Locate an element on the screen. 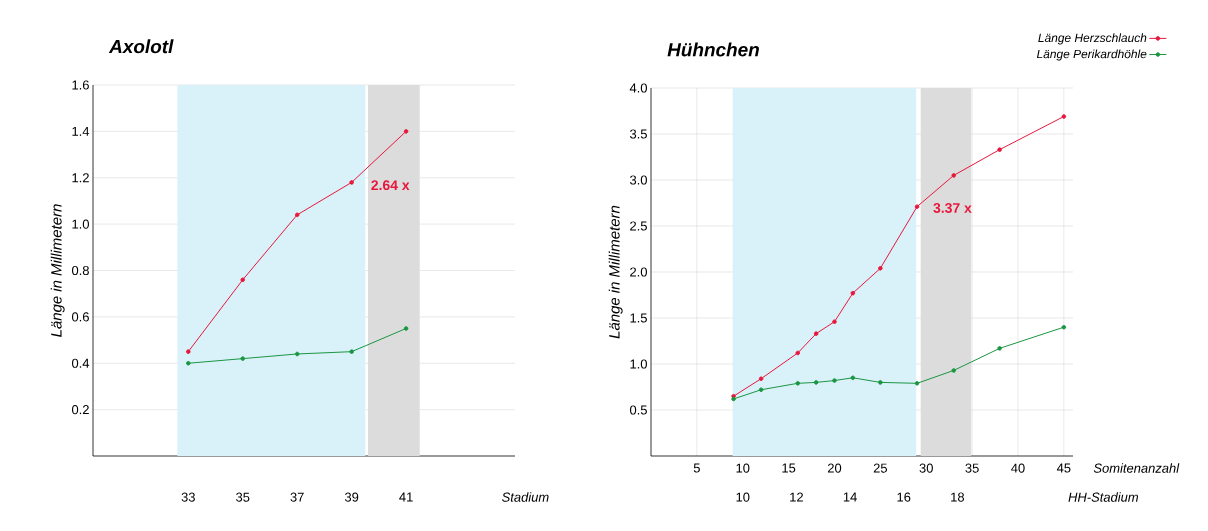 Image resolution: width=1208 pixels, height=531 pixels. annotation: 3.37 x is located at coordinates (952, 208).